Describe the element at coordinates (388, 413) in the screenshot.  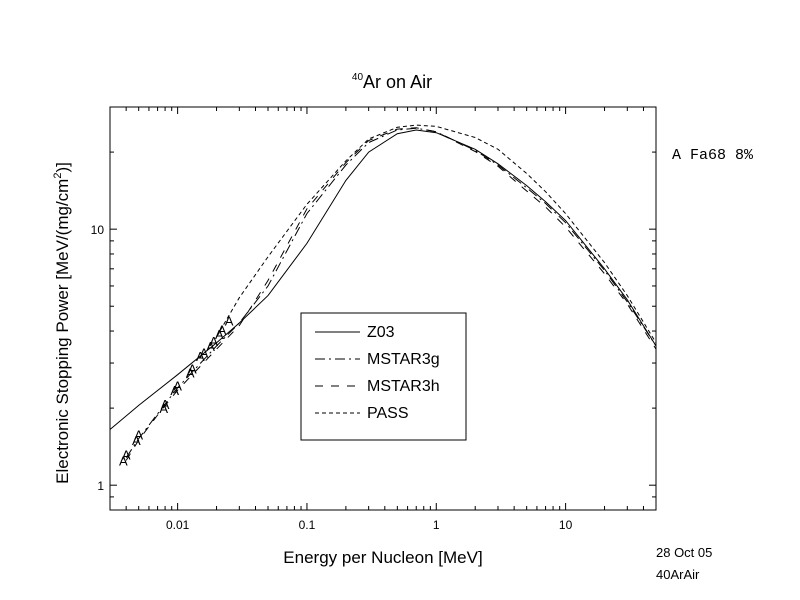
I see `legend-label-pass: PASS` at that location.